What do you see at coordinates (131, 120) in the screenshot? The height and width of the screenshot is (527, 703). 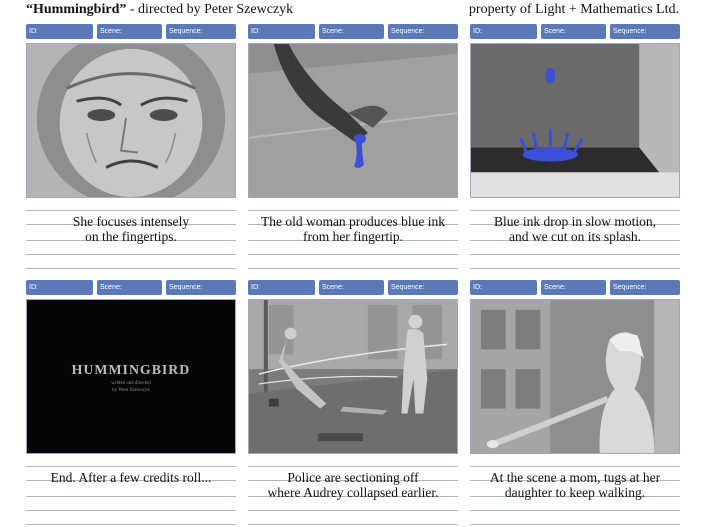 I see `panel-1-image` at bounding box center [131, 120].